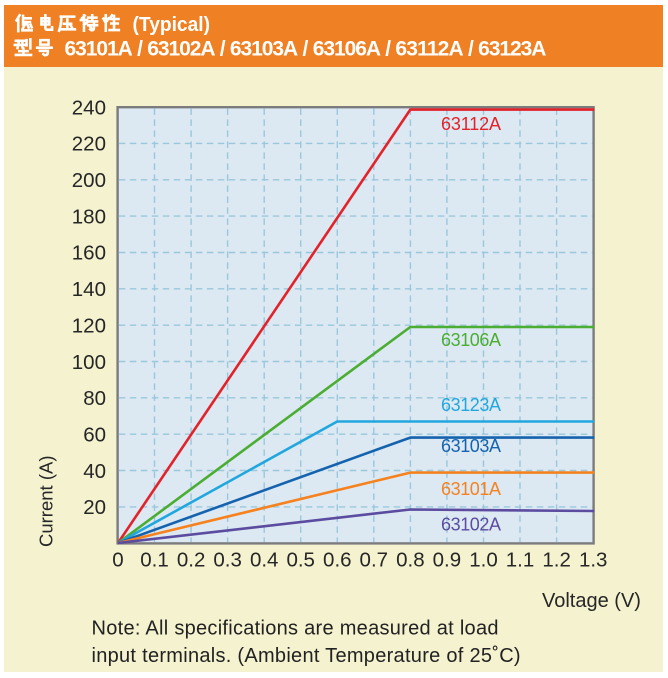 This screenshot has height=678, width=668. I want to click on svg-text: 0.2, so click(191, 560).